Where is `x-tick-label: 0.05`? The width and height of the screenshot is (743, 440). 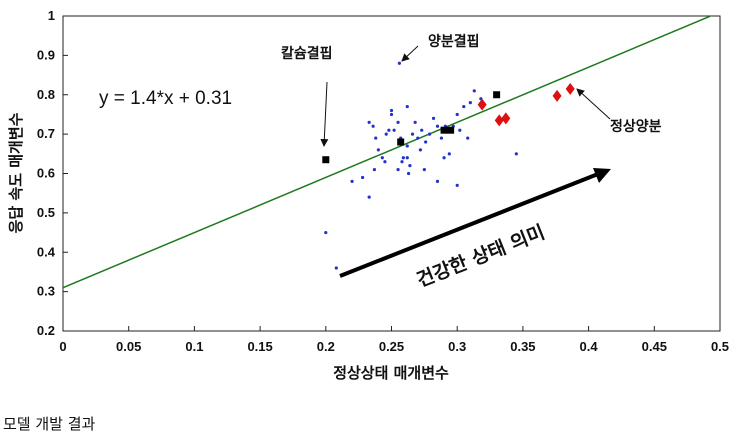 x-tick-label: 0.05 is located at coordinates (128, 346).